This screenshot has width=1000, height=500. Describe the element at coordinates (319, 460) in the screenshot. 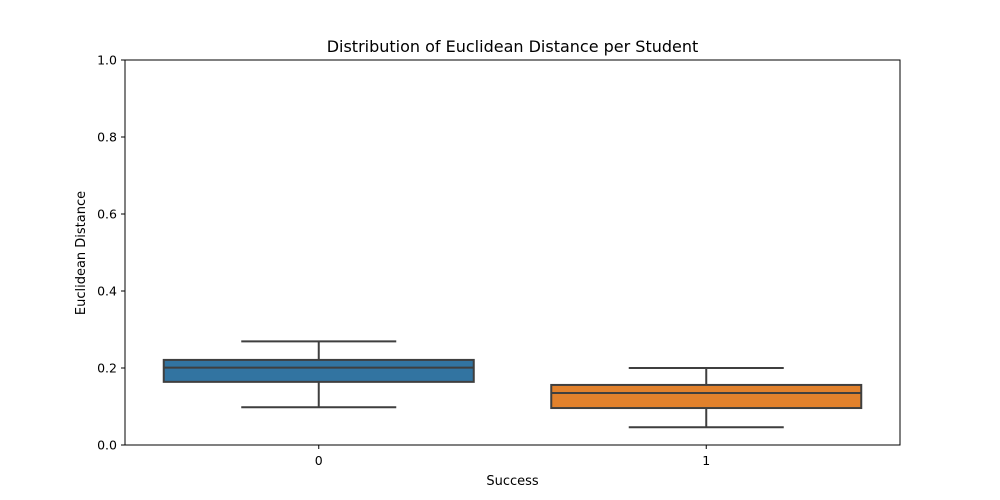

I see `x-tick-label: 0` at that location.